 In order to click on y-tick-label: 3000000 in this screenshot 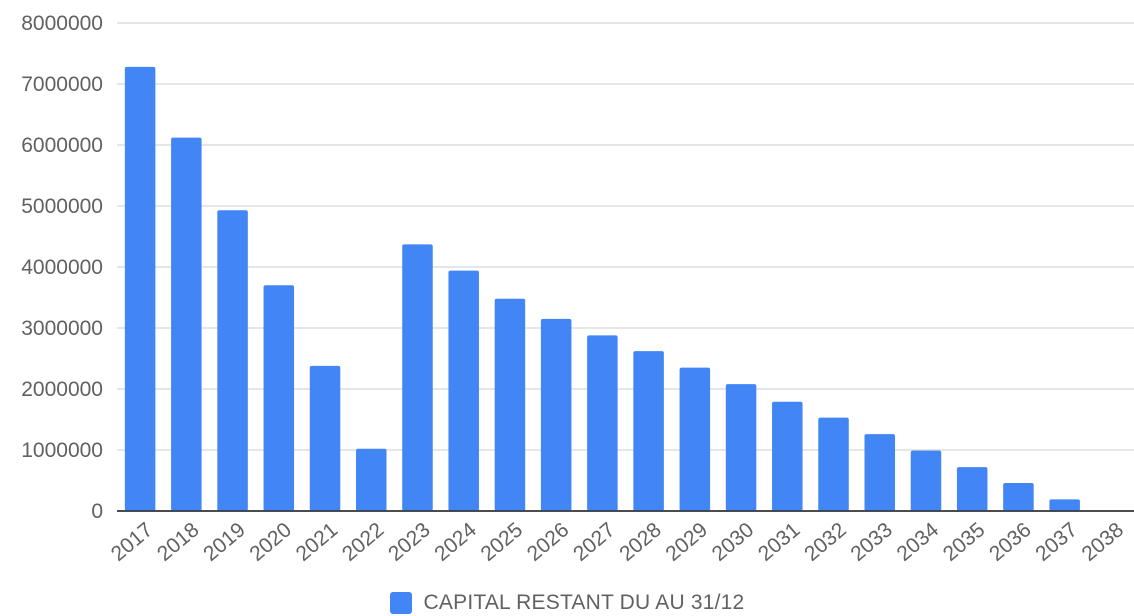, I will do `click(62, 328)`.